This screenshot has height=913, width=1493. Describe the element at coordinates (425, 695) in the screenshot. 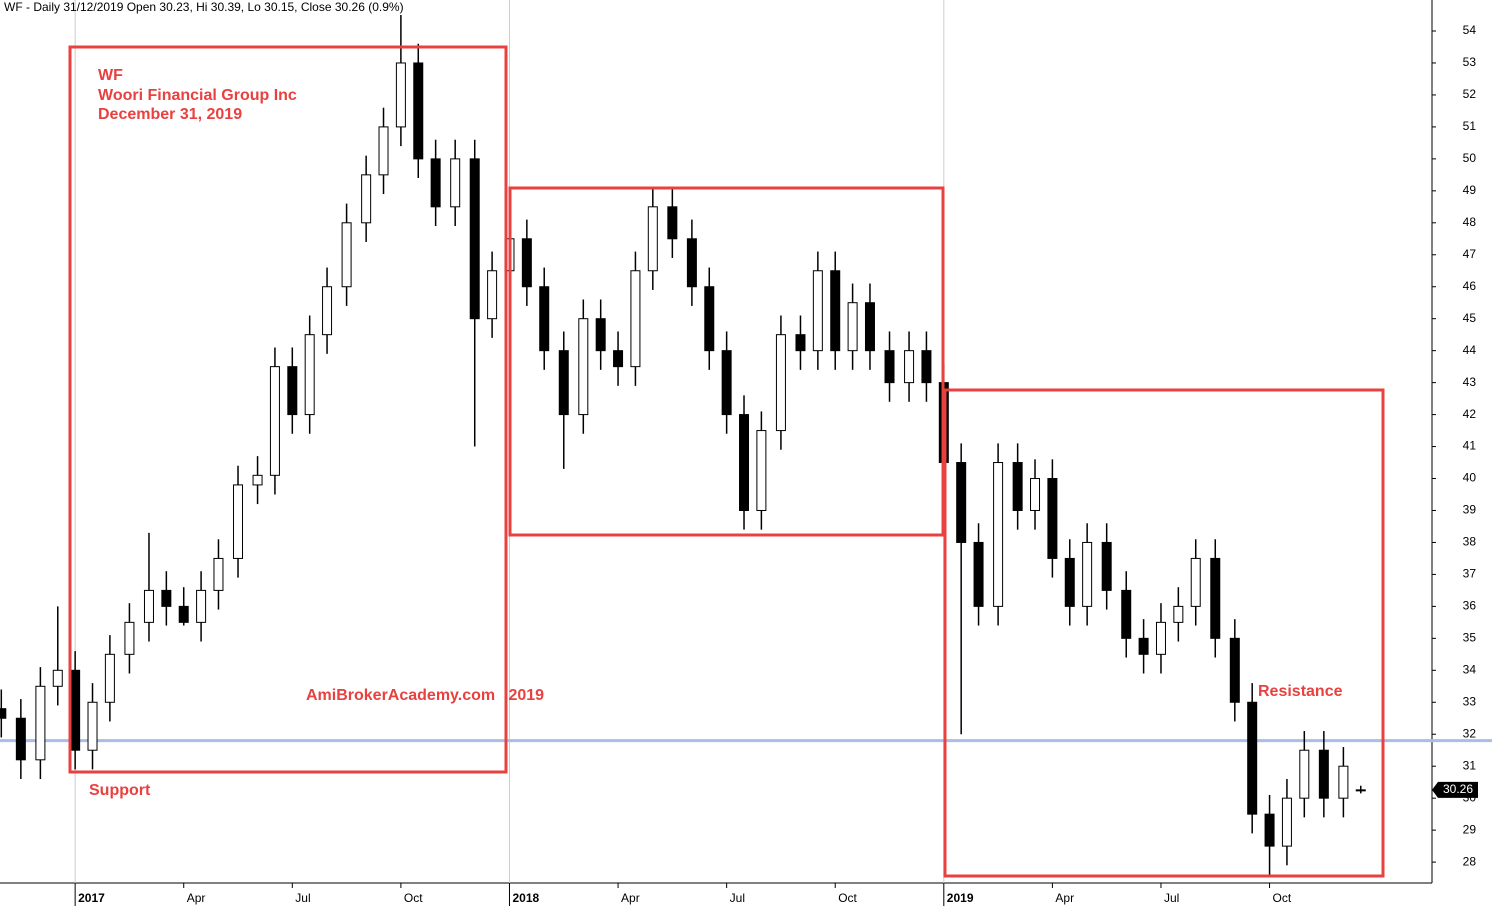

I see `annotation: AmiBrokerAcademy.com 2019` at that location.